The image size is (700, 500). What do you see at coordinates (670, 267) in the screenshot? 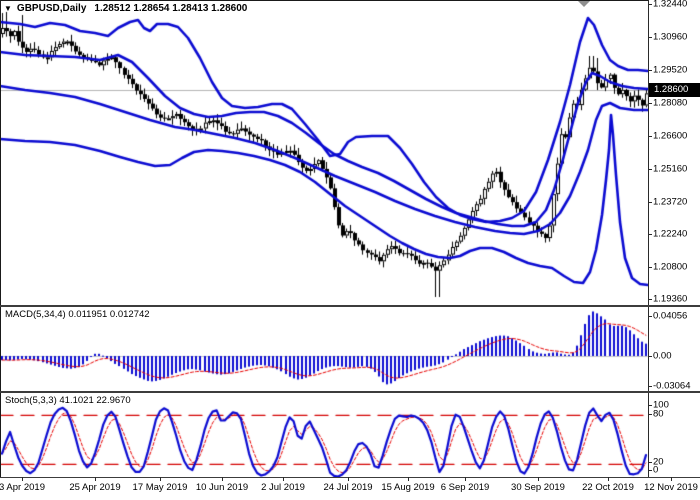
I see `price-tick-label: 1.20800` at bounding box center [670, 267].